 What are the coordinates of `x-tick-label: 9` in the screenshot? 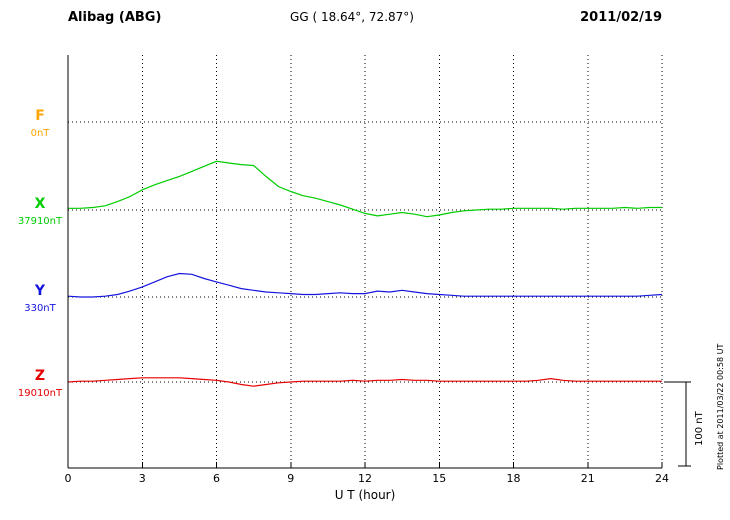 It's located at (291, 478).